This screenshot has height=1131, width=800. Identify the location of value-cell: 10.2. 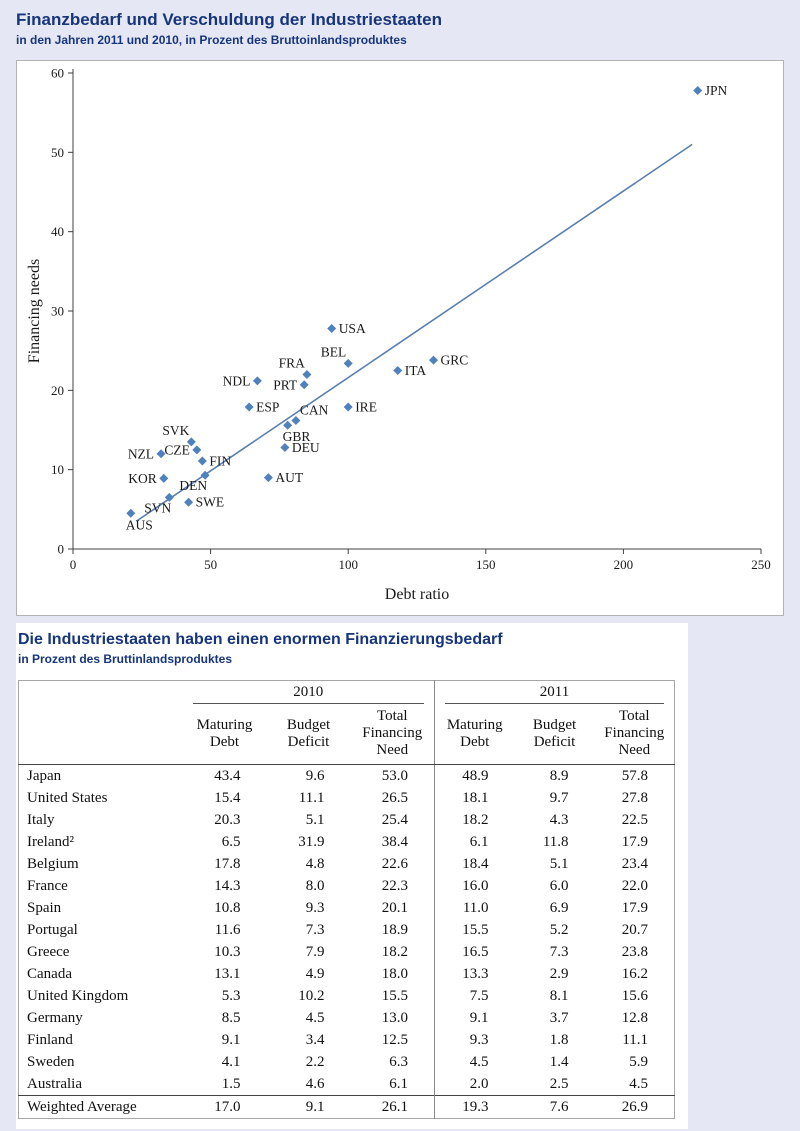
(311, 995).